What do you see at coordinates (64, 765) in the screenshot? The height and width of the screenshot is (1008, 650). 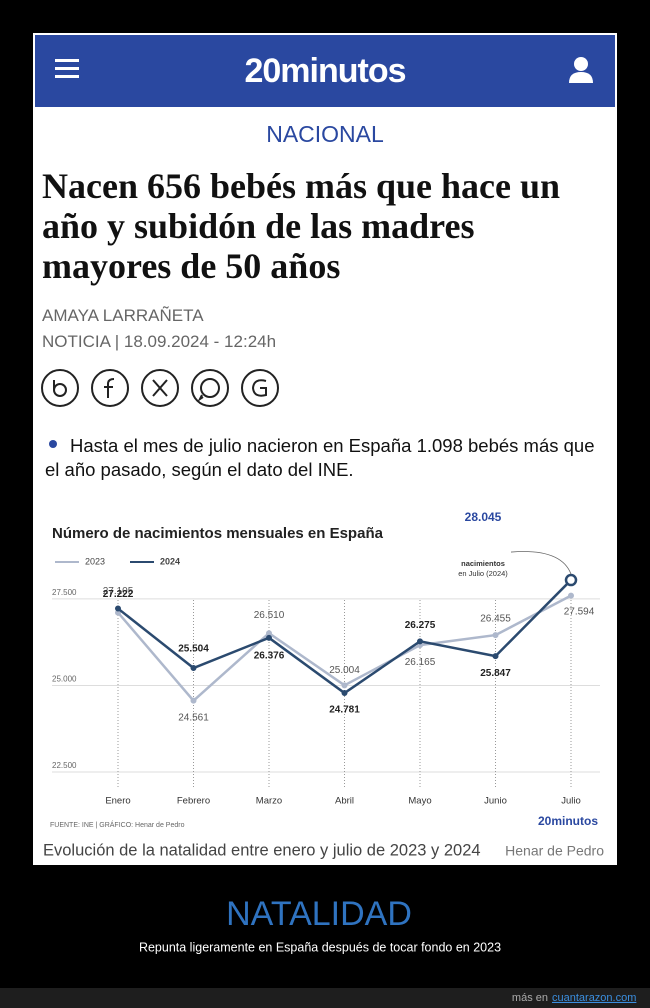 I see `y-tick-label: 22.500` at bounding box center [64, 765].